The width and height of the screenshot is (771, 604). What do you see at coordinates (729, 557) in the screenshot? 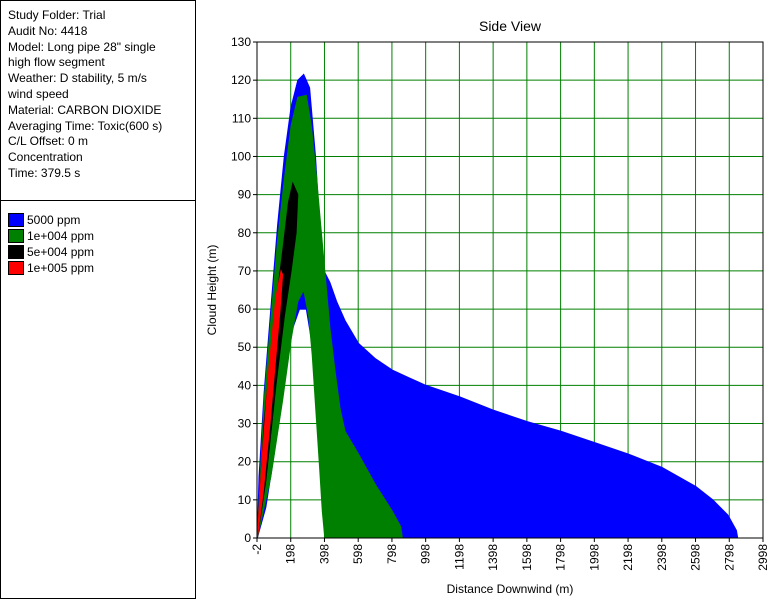
I see `x-tick-label: 2798` at bounding box center [729, 557].